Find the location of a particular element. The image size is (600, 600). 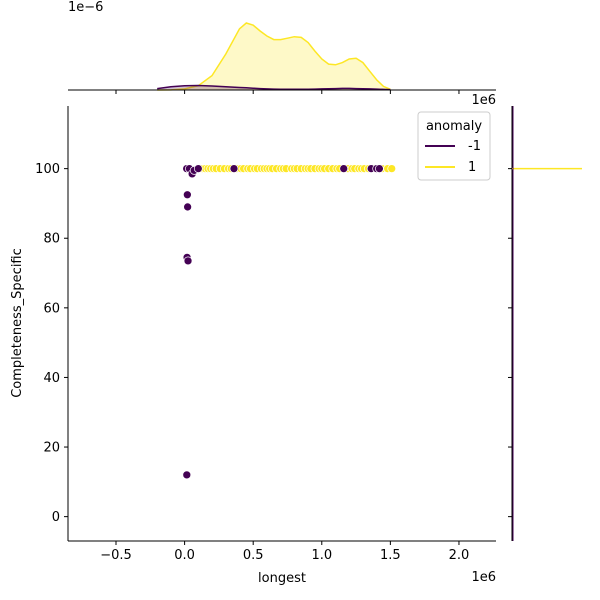

y-tick-label: 100 is located at coordinates (47, 169).